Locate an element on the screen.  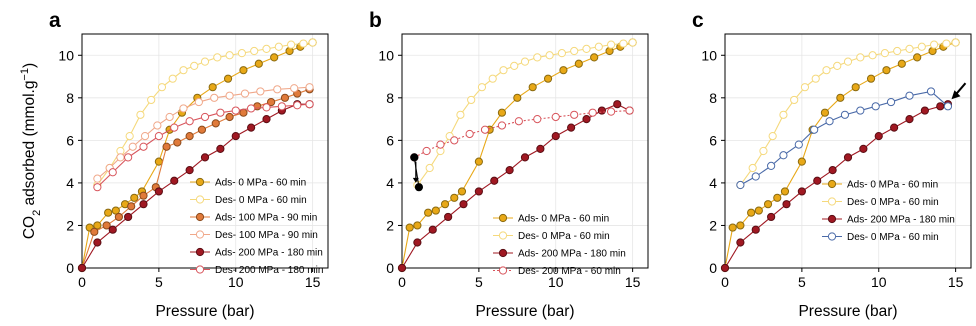
x-tick-label: 10 is located at coordinates (556, 282).